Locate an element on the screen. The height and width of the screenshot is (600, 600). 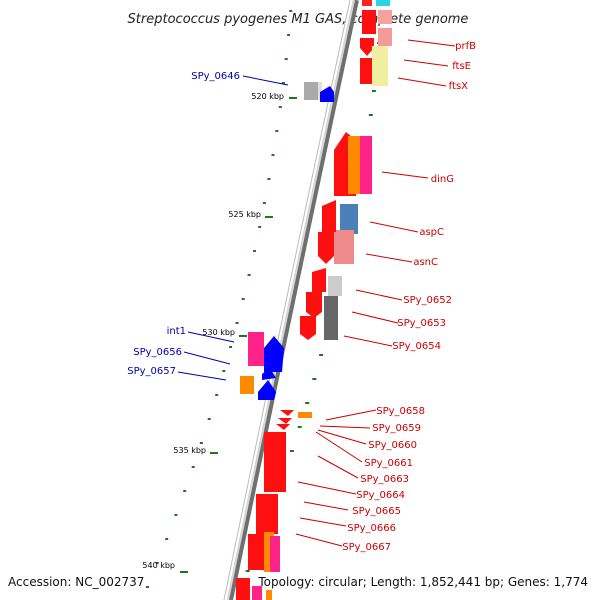
scale-label-525: 525 kbp is located at coordinates (250, 214).